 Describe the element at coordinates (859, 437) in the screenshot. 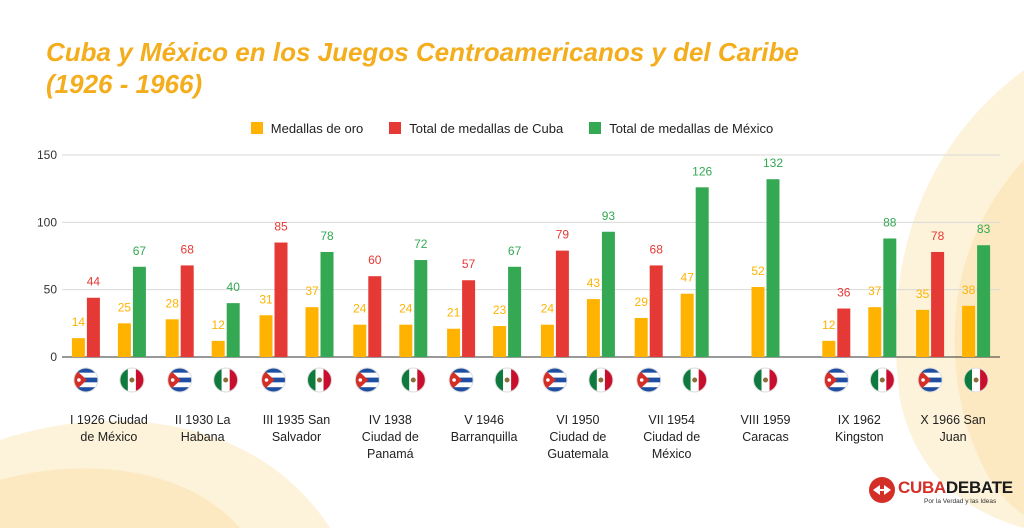

I see `x-category-label-line: Kingston` at that location.